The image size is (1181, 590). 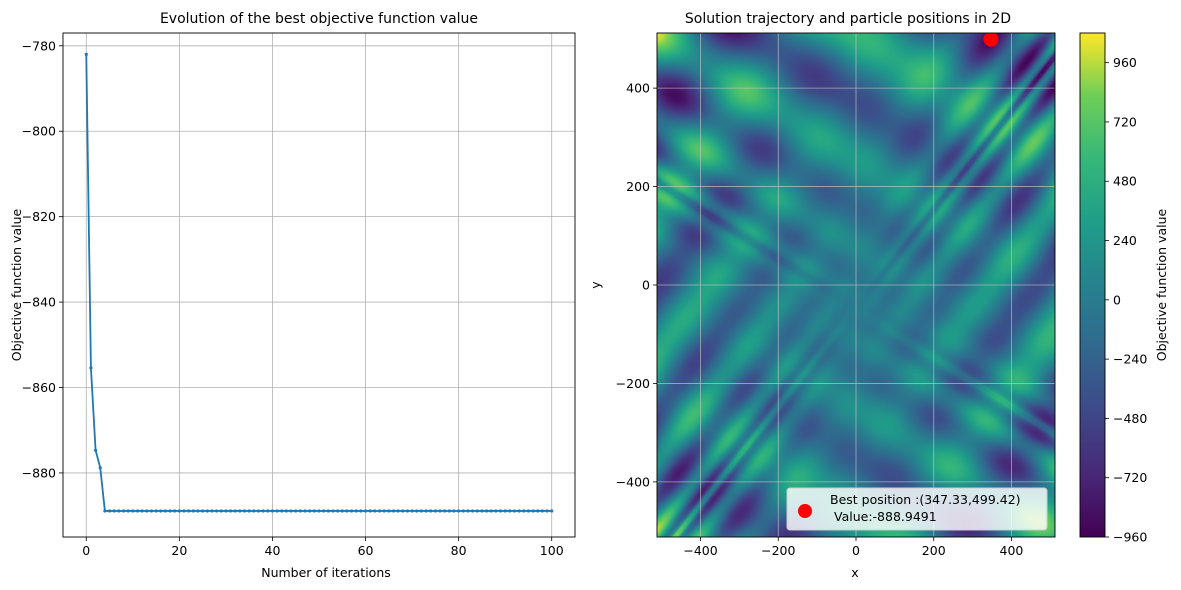 What do you see at coordinates (1130, 359) in the screenshot?
I see `colorbar-tick-label: −240` at bounding box center [1130, 359].